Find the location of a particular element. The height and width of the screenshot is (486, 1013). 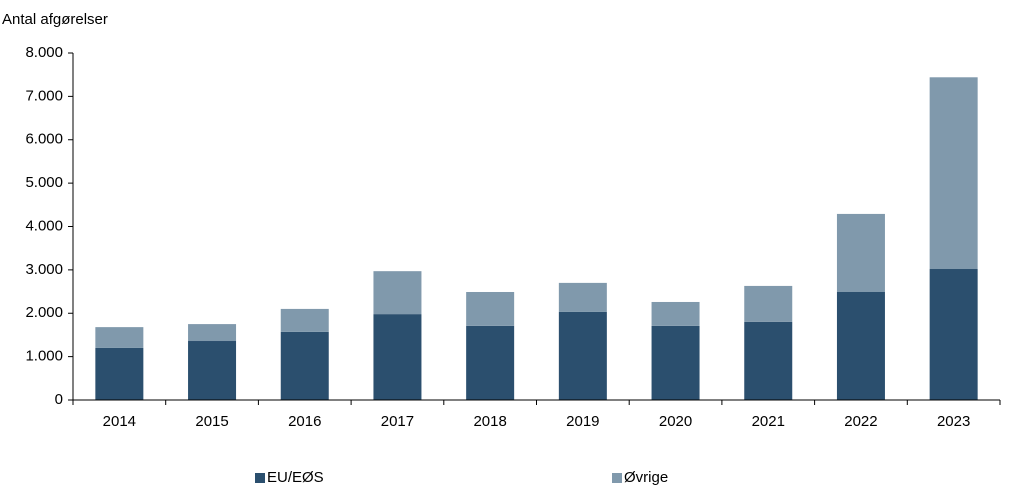

y-tick-label: 5.000 is located at coordinates (44, 182).